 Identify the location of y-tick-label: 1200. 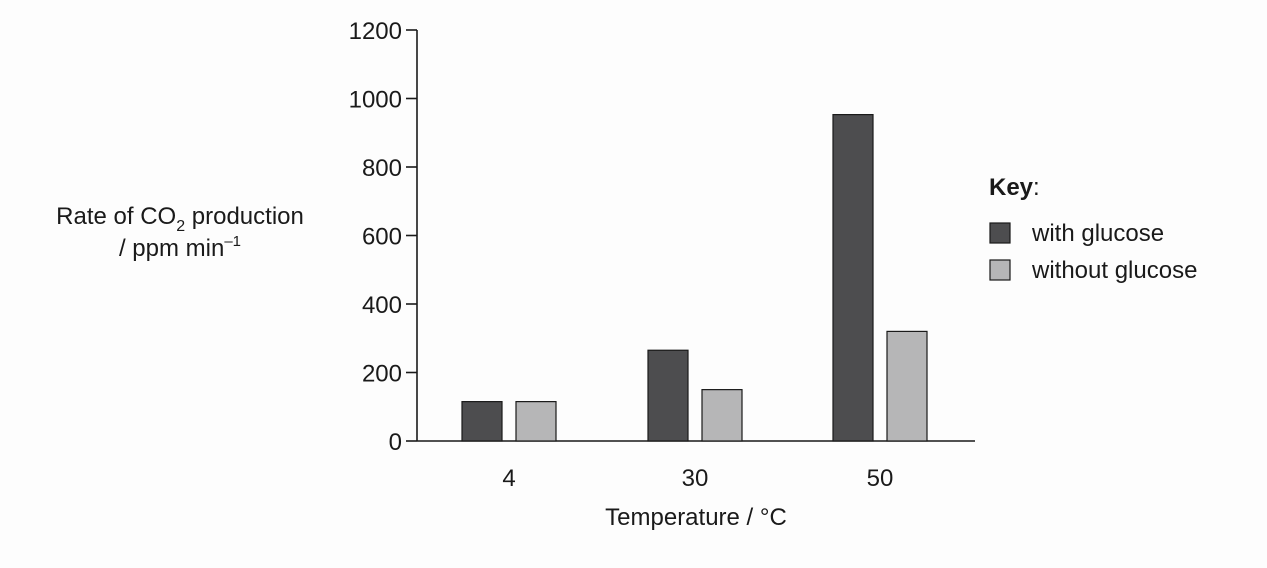
(375, 31).